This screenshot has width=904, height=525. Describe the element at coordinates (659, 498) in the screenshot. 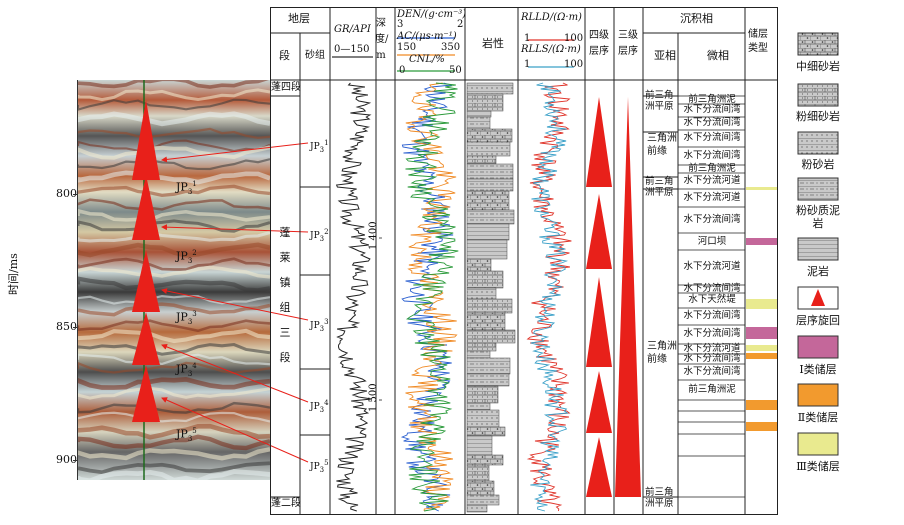

I see `subfacies-5: 前三角洲平原` at that location.